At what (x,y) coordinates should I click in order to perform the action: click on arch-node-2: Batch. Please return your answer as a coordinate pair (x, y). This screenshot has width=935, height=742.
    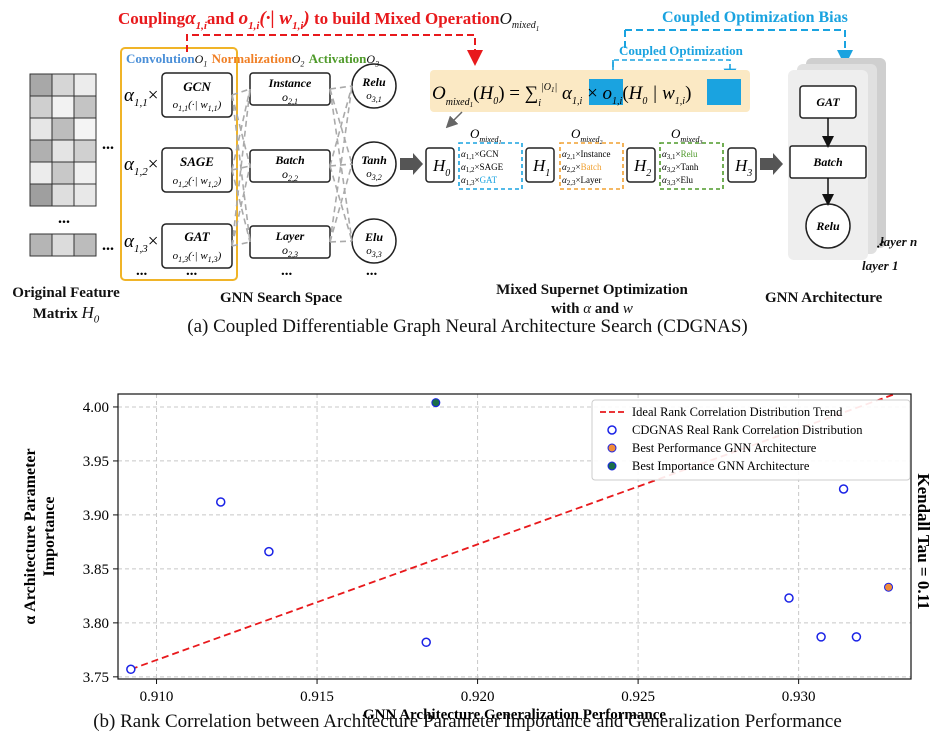
    Looking at the image, I should click on (827, 162).